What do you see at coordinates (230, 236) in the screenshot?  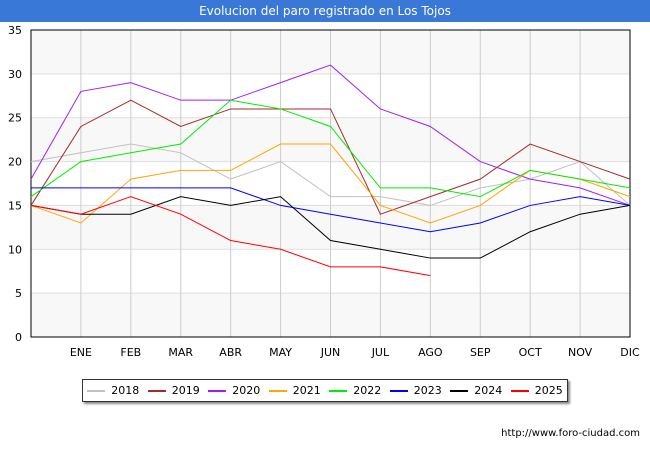 I see `series-line-2025` at bounding box center [230, 236].